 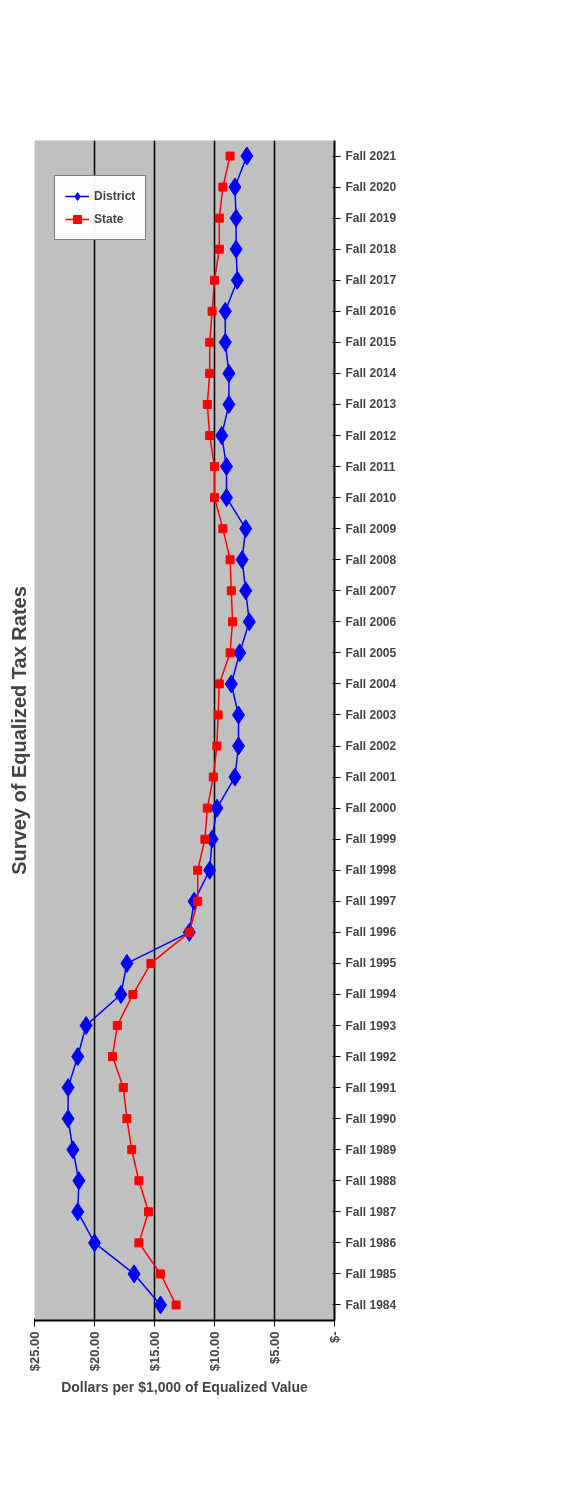 What do you see at coordinates (371, 1273) in the screenshot?
I see `y-tick-label: Fall 1985` at bounding box center [371, 1273].